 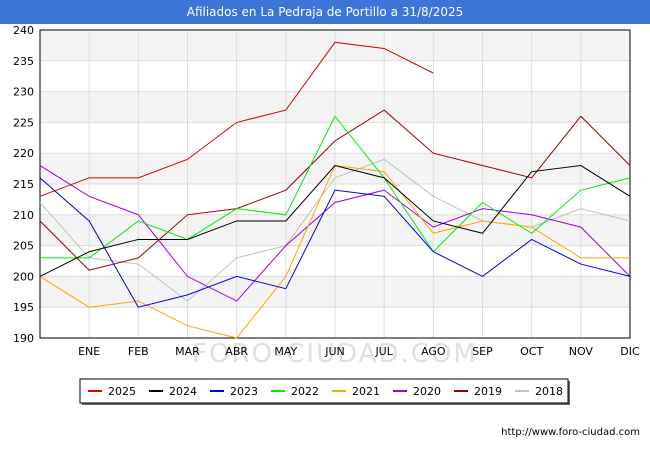 I want to click on x-tick-label: FEB, so click(x=138, y=351).